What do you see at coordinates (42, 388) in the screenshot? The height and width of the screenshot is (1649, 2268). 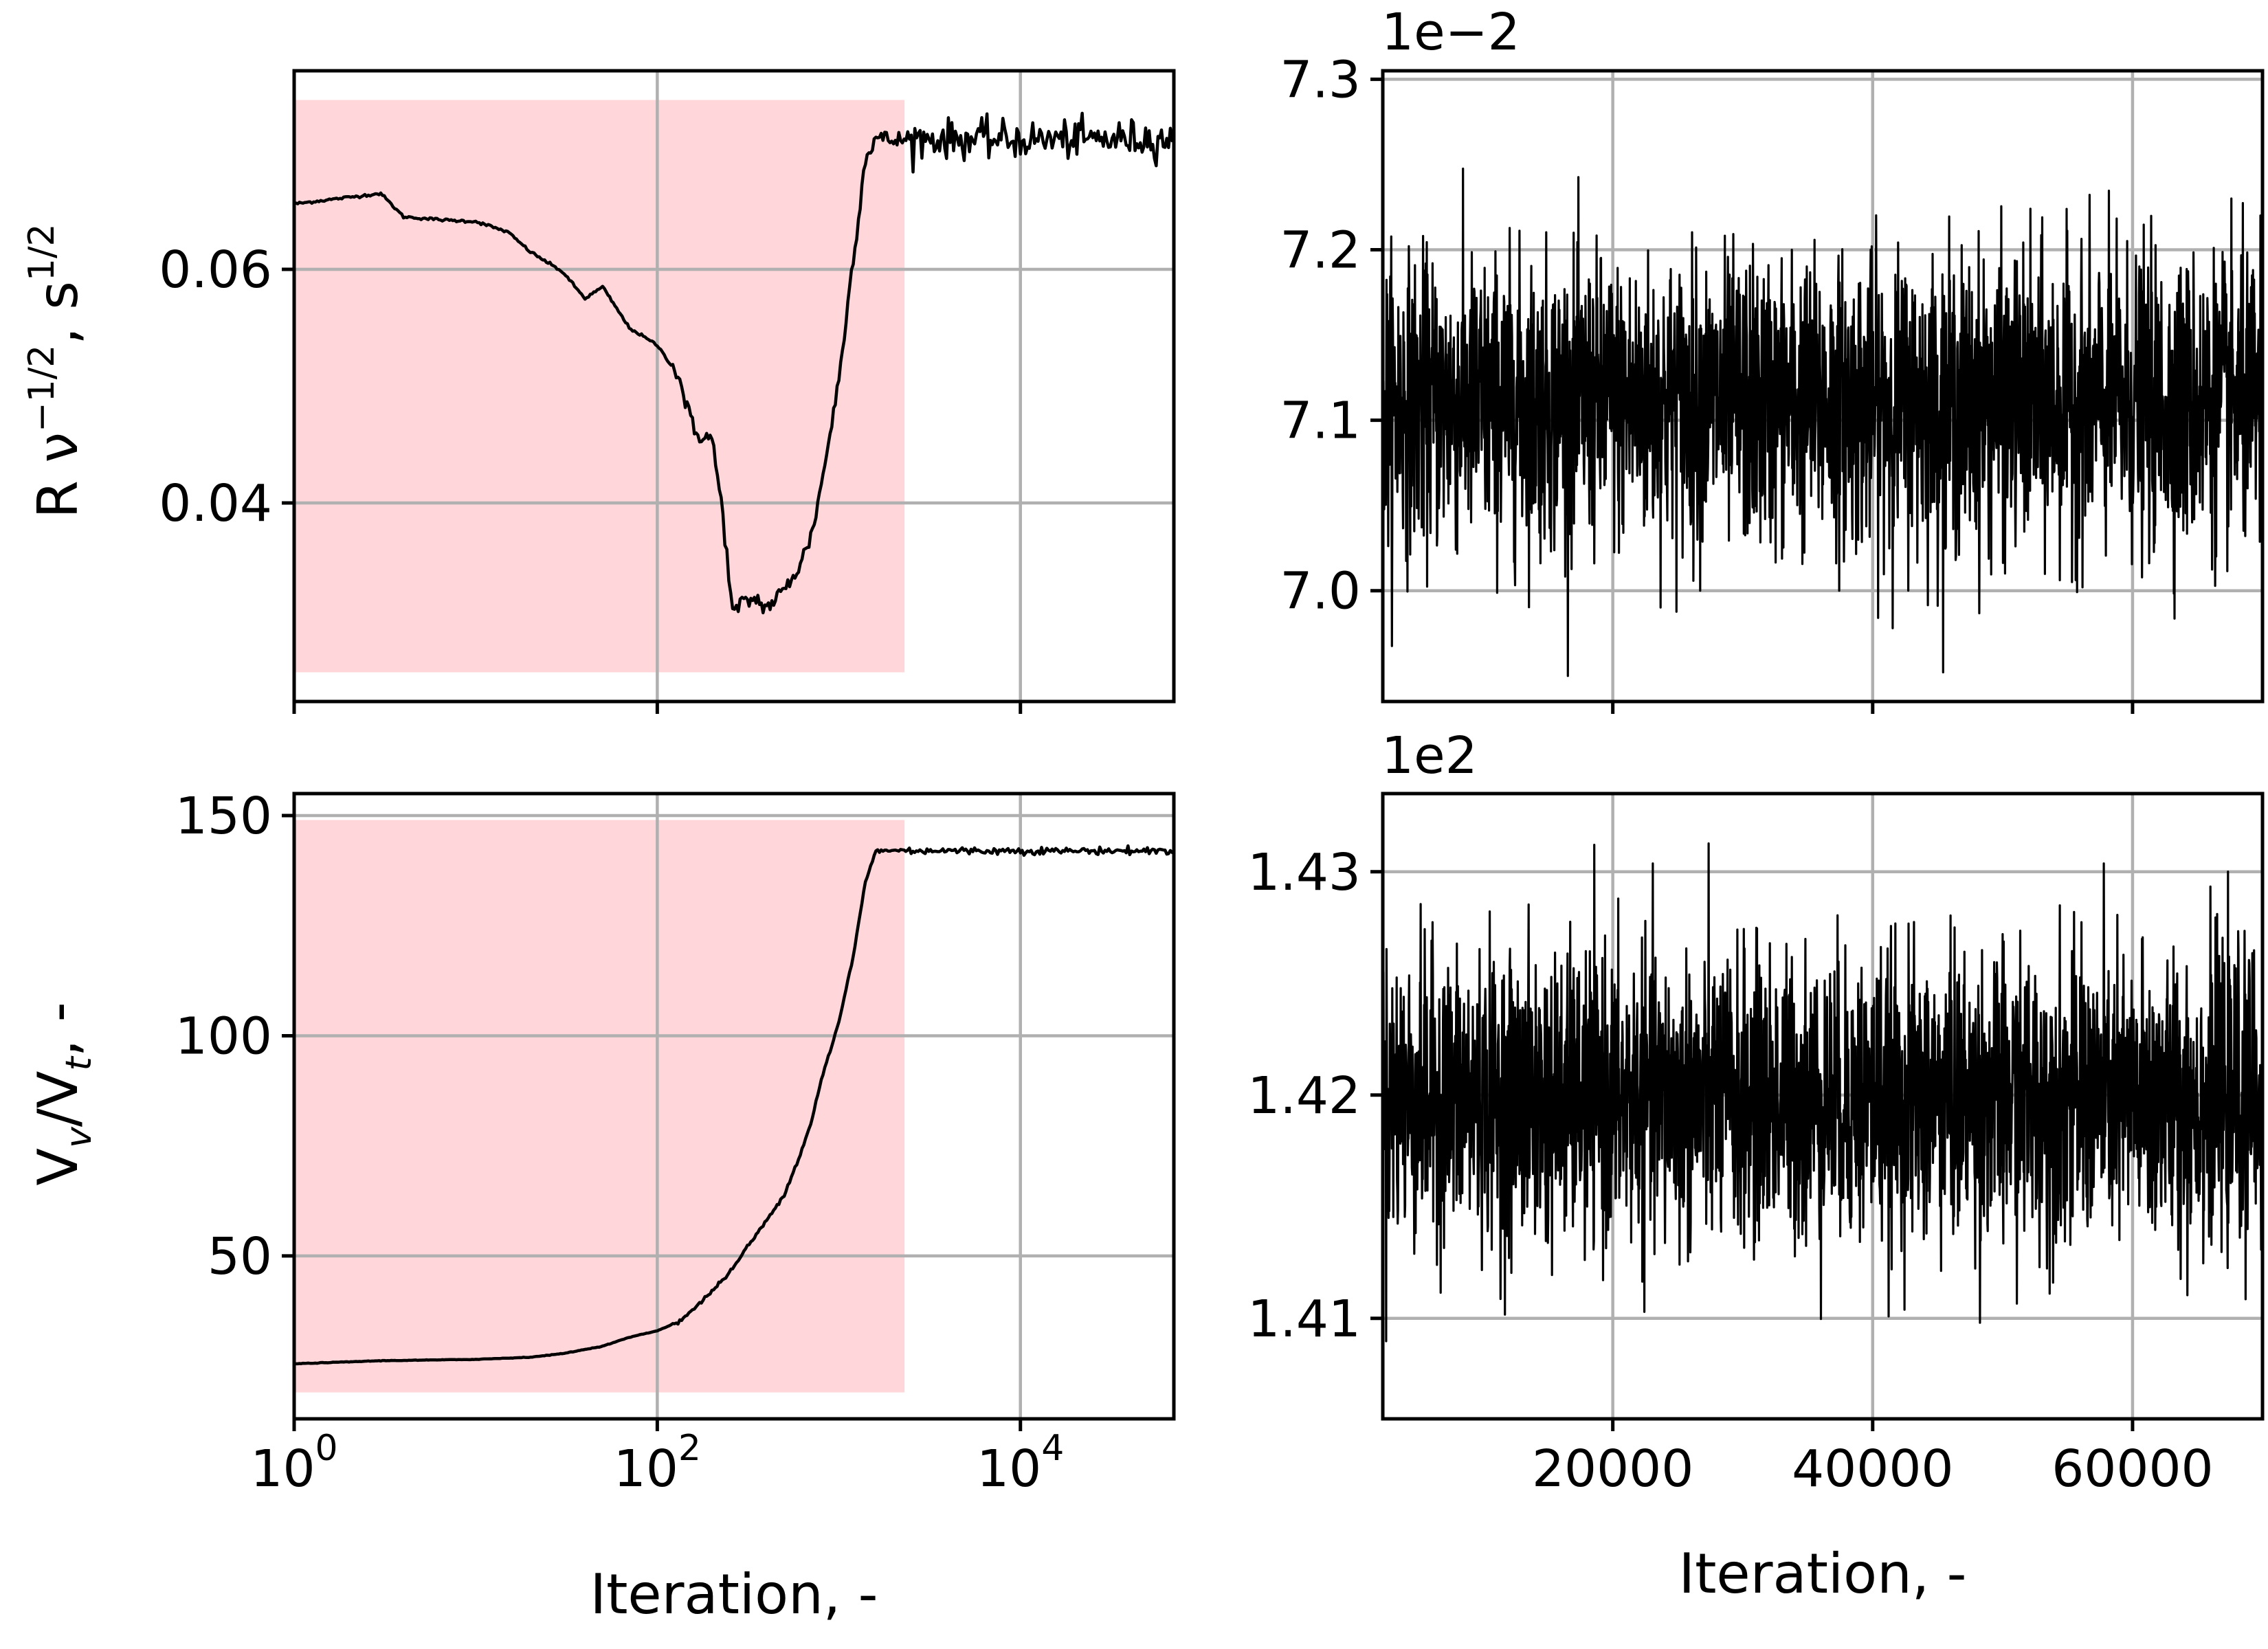 I see `ylabel-top-left-exp1: −1/2` at bounding box center [42, 388].